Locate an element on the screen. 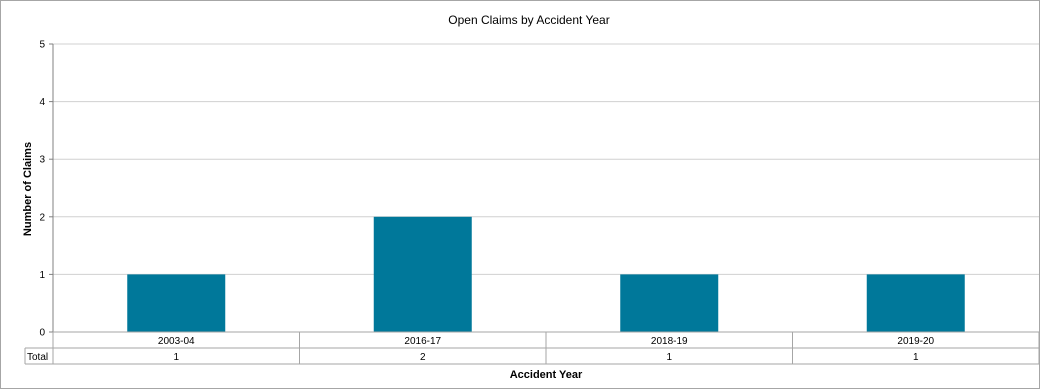 The image size is (1040, 390). y-tick-label: 1 is located at coordinates (42, 275).